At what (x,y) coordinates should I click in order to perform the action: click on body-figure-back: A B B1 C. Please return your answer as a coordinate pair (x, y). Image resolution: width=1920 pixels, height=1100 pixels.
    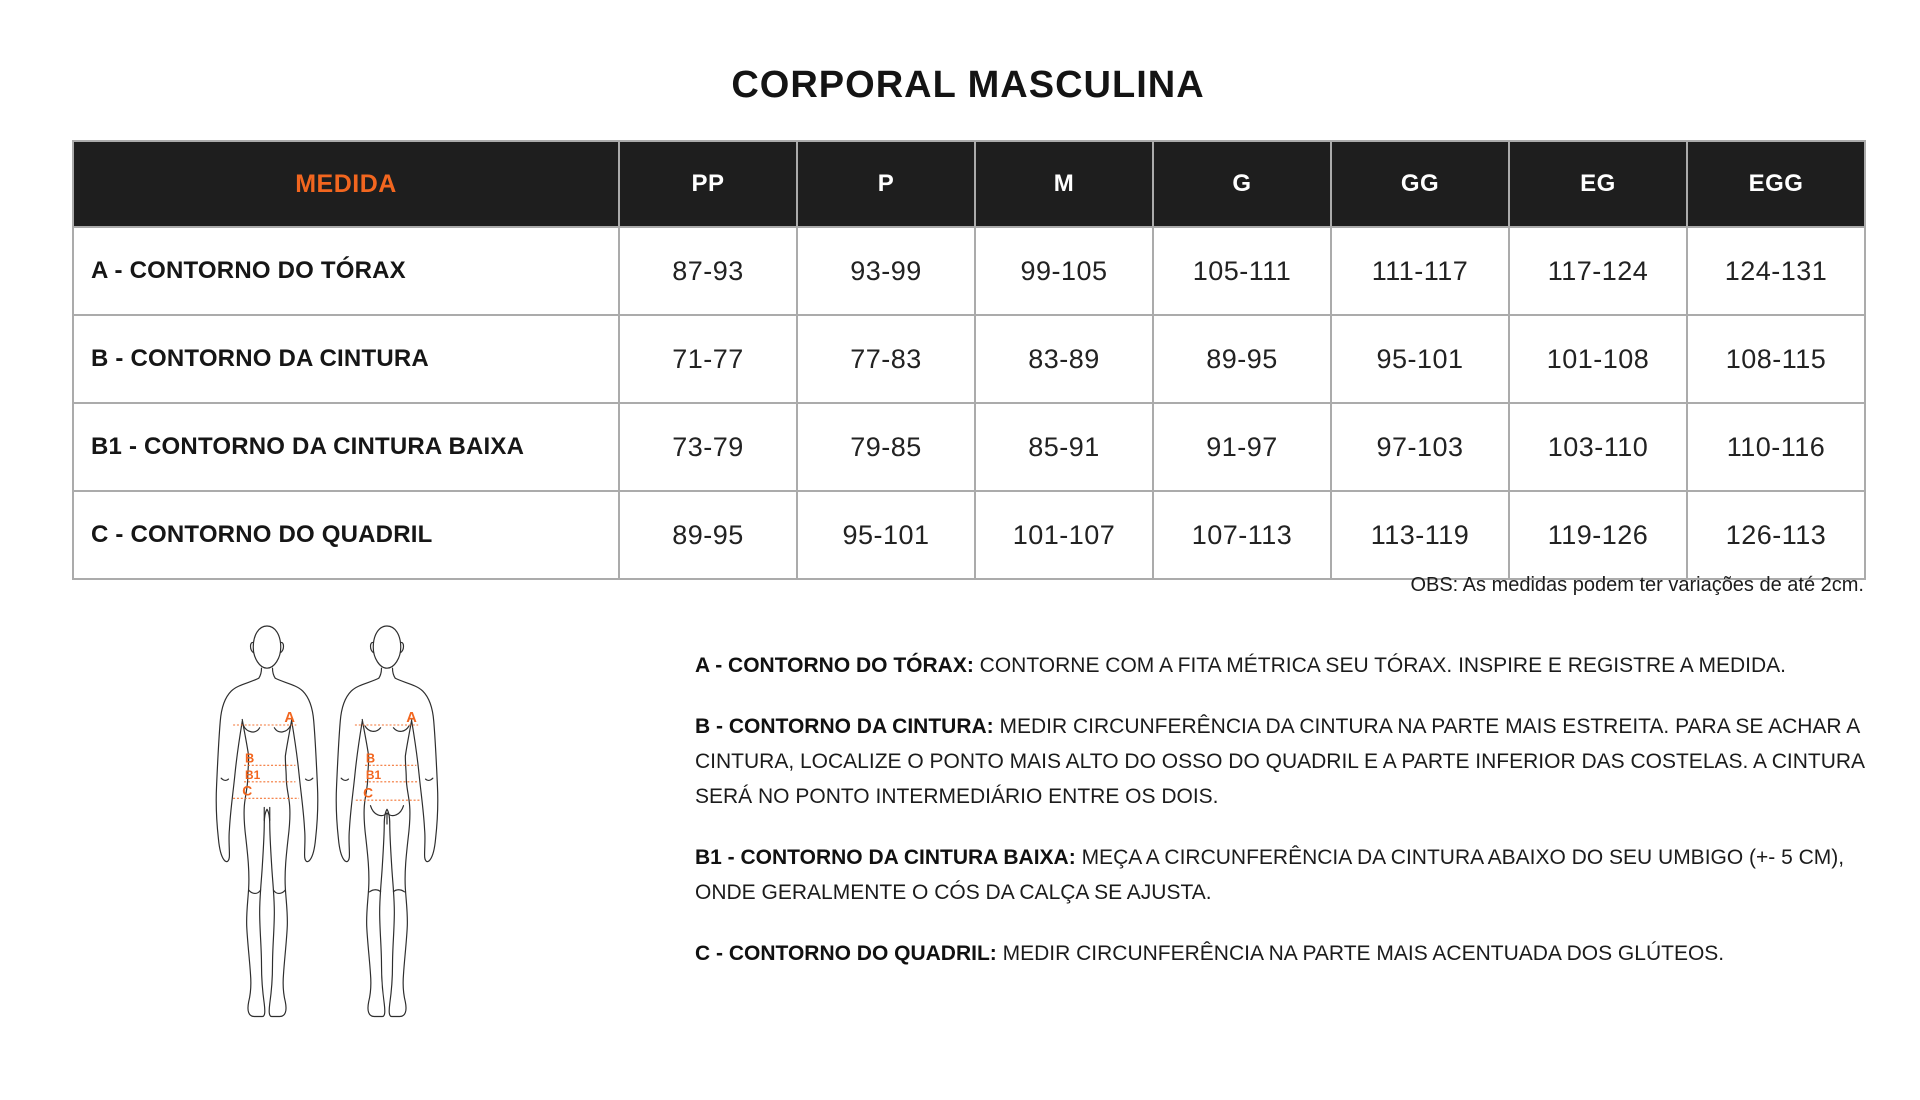
    Looking at the image, I should click on (387, 821).